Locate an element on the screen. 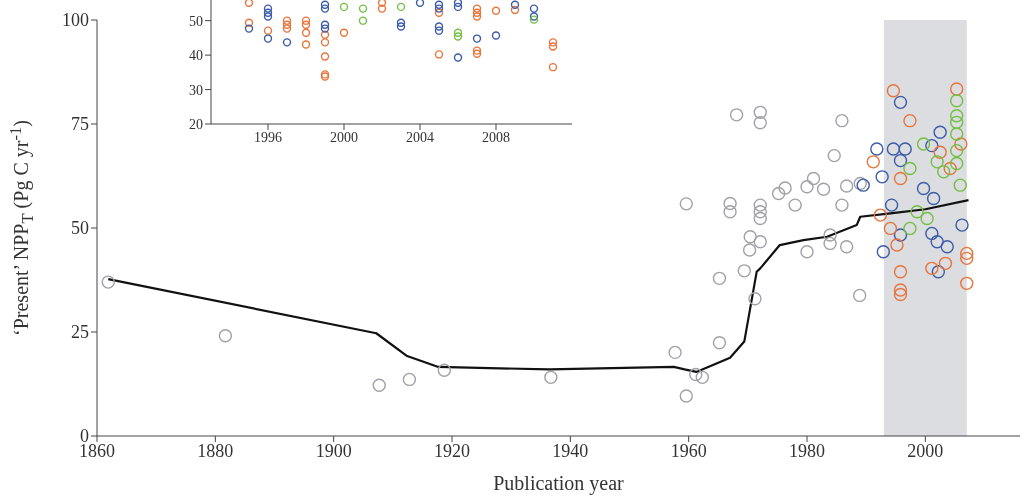  y-tick-label: 100 is located at coordinates (75, 20).